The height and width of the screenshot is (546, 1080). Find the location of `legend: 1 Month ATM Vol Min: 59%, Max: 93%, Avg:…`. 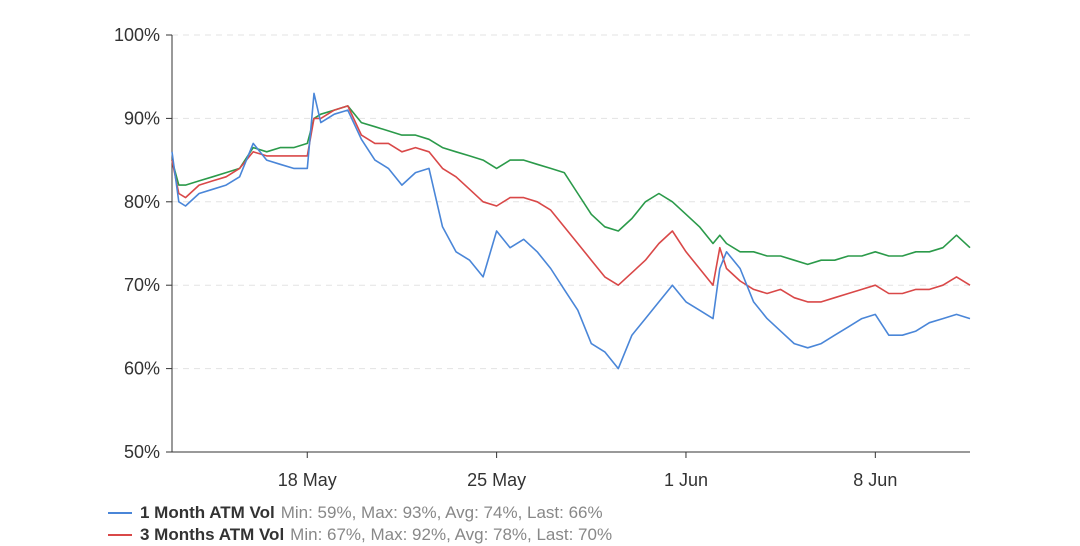

legend: 1 Month ATM Vol Min: 59%, Max: 93%, Avg:… is located at coordinates (360, 524).